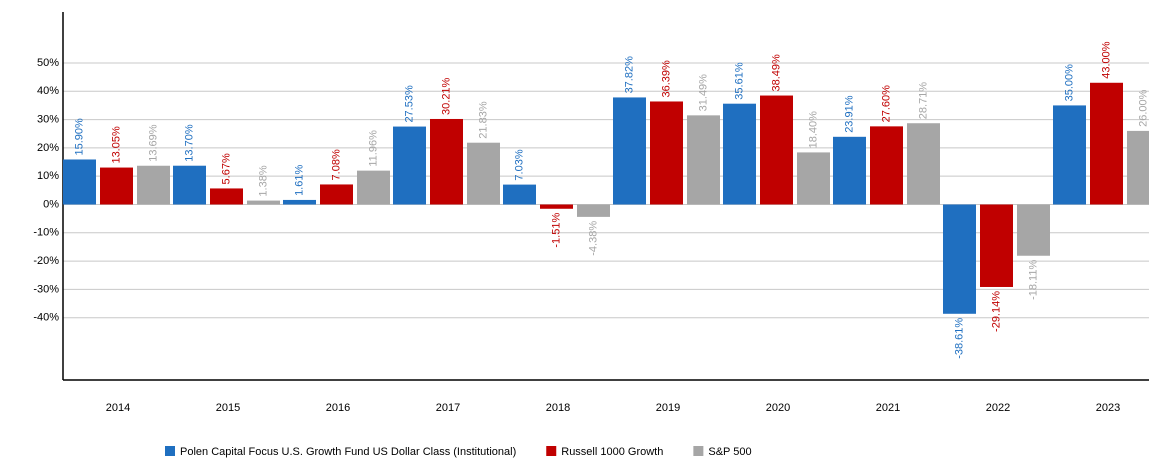  Describe the element at coordinates (959, 338) in the screenshot. I see `value-label: -38.61%` at that location.